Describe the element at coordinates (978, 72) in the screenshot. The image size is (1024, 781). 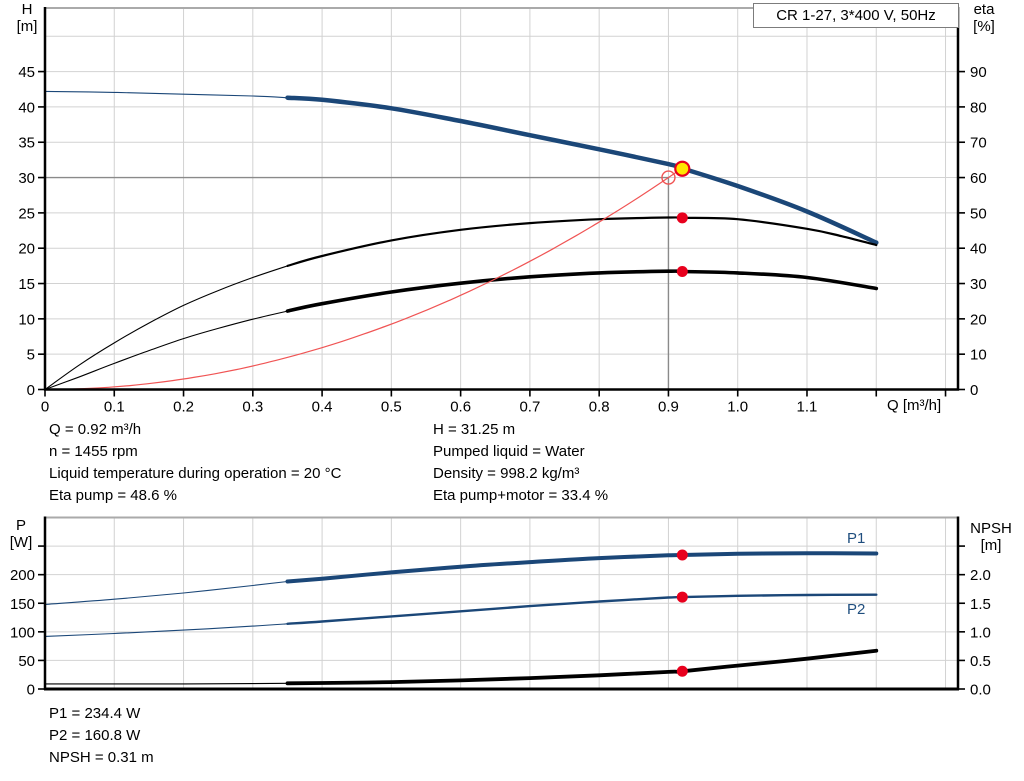
I see `svg-text: 90` at that location.